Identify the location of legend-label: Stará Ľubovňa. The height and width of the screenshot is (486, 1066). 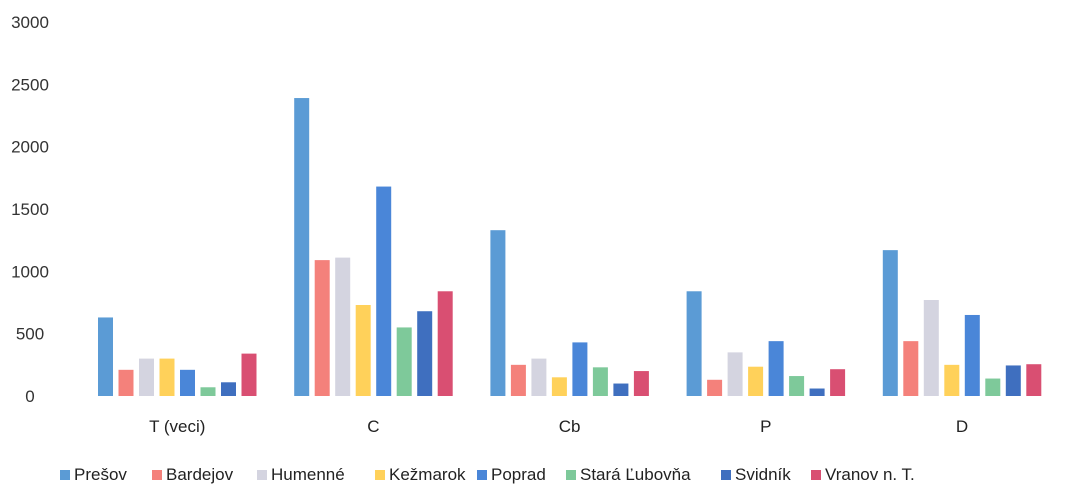
(635, 474).